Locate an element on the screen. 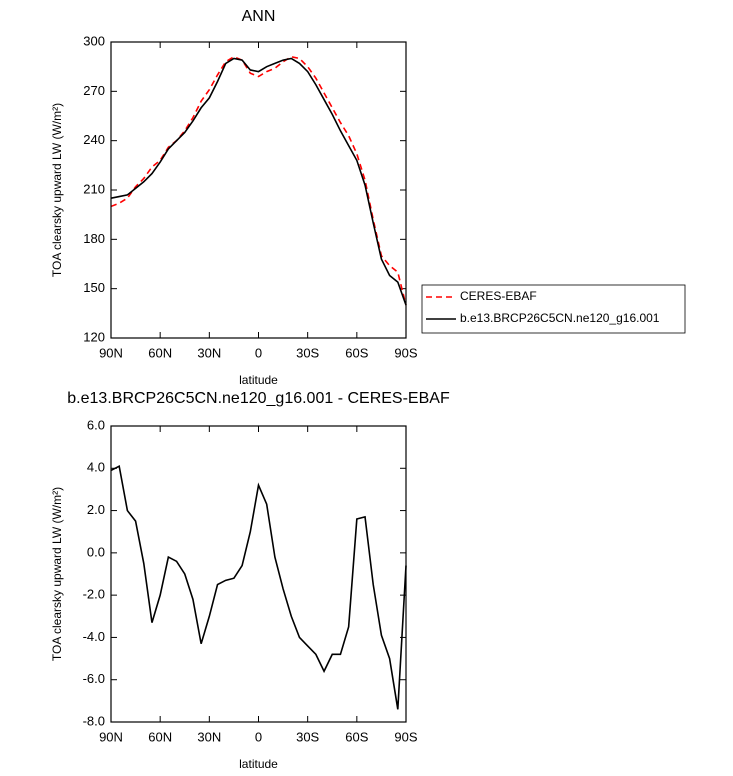  y-tick-label: 4.0 is located at coordinates (96, 467).